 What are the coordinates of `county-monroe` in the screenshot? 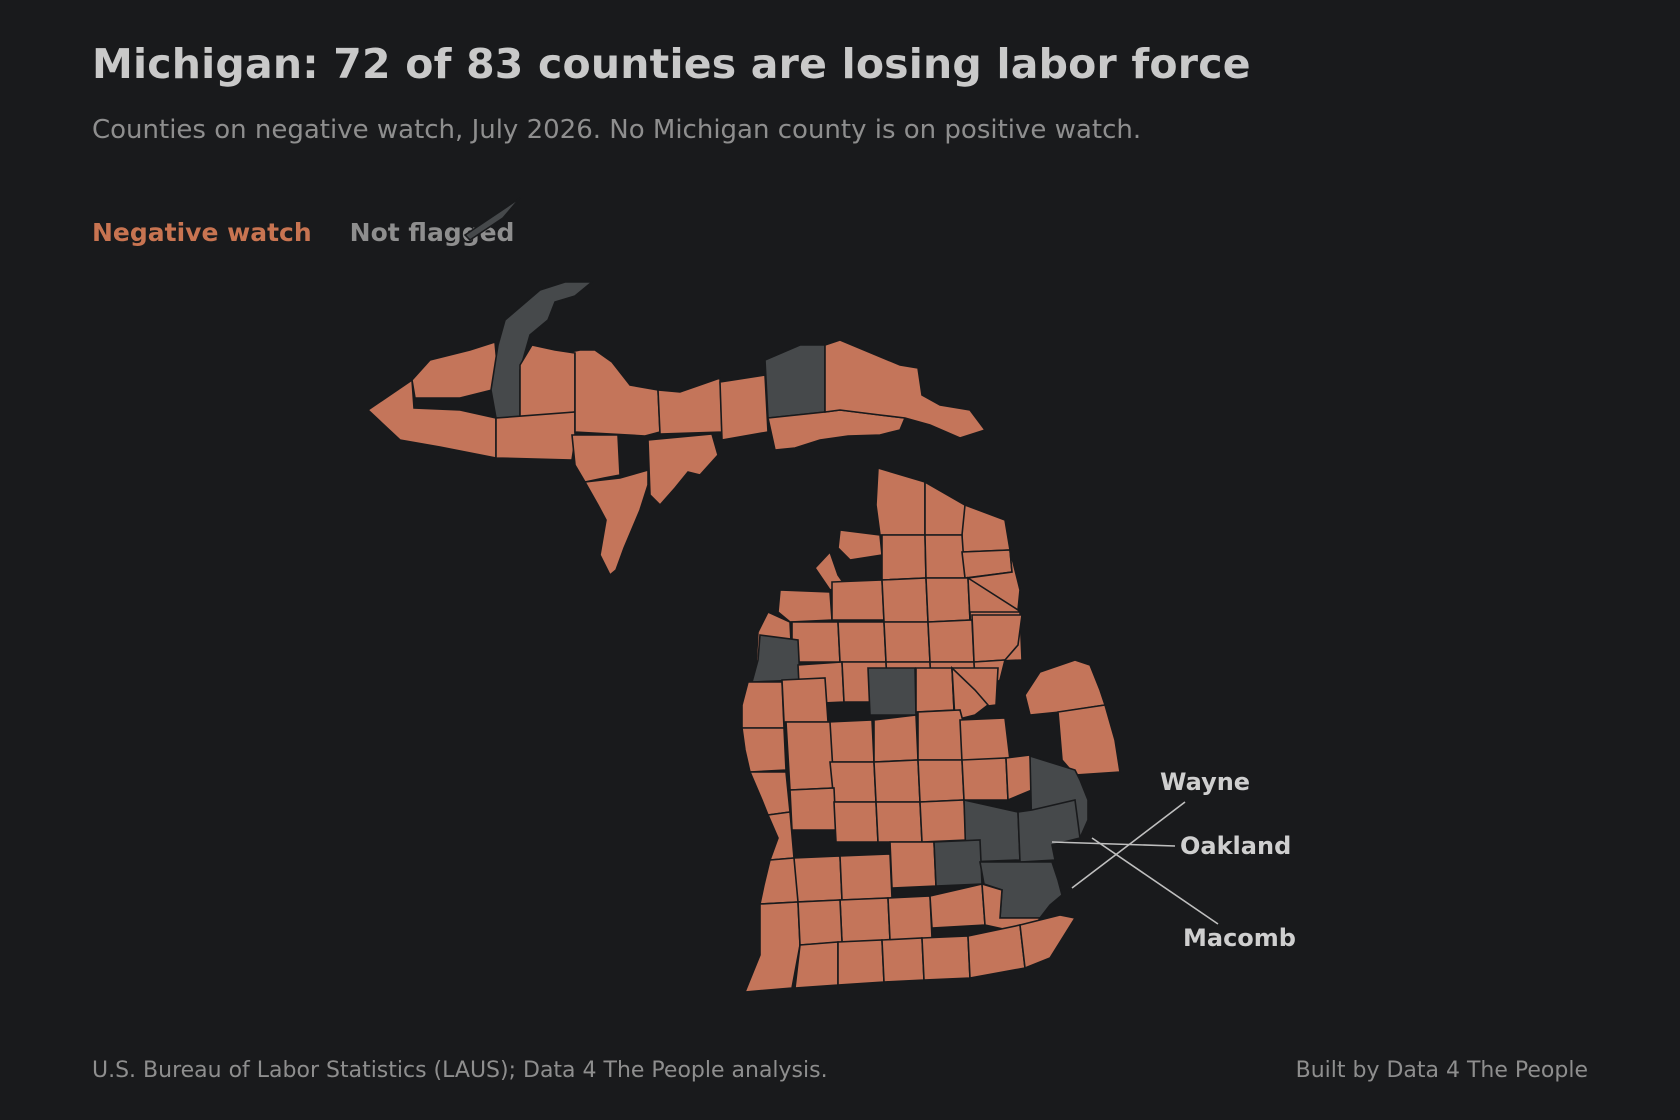 It's located at (1048, 942).